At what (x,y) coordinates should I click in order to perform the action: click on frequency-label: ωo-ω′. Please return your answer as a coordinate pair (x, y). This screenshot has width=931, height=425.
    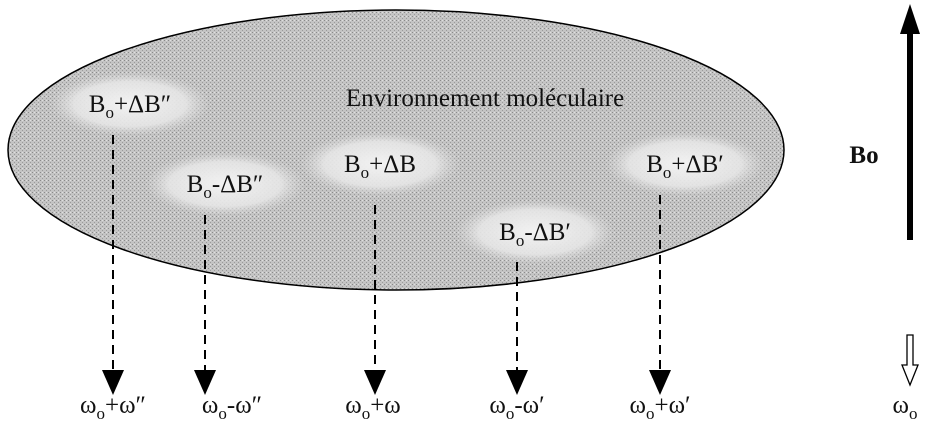
    Looking at the image, I should click on (516, 407).